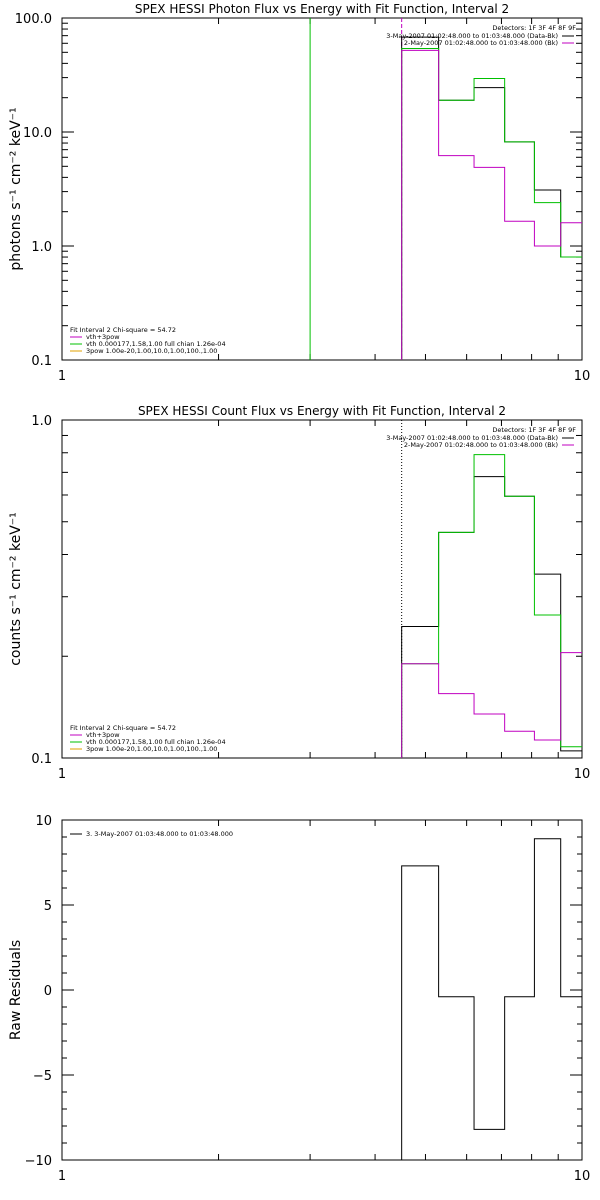 Image resolution: width=600 pixels, height=1200 pixels. I want to click on y-tick-label: 5, so click(48, 906).